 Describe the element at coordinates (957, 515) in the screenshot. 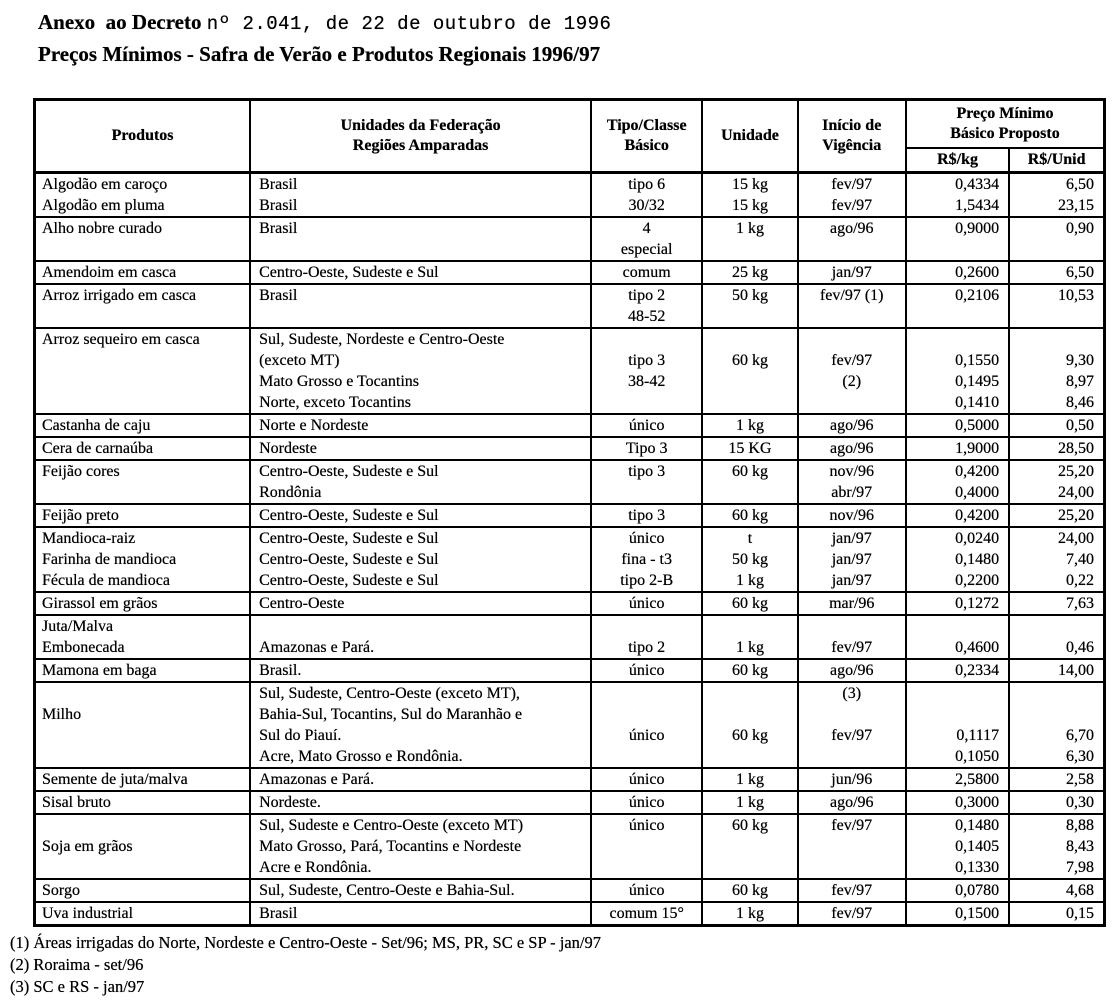

I see `cell-preco-kg: 0,4200` at that location.